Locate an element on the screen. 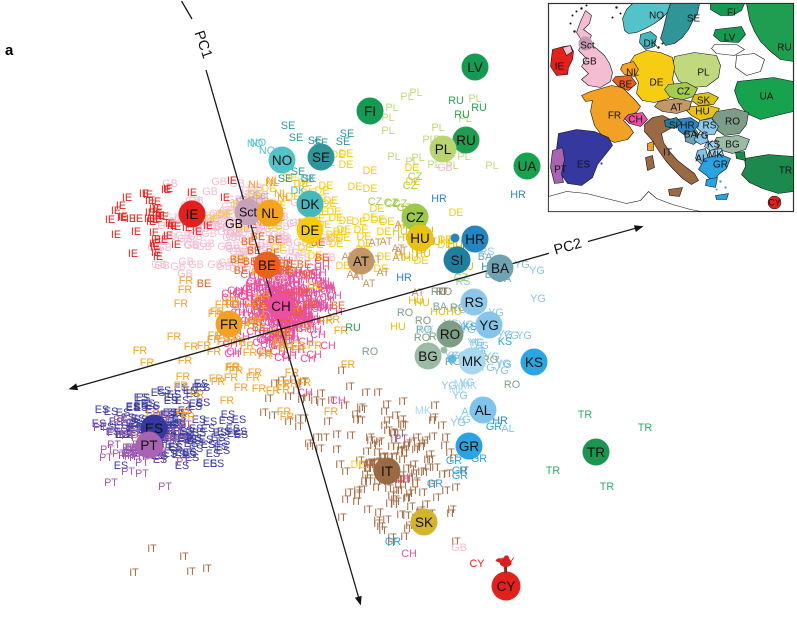 The image size is (797, 617). svg-text: MK is located at coordinates (457, 390).